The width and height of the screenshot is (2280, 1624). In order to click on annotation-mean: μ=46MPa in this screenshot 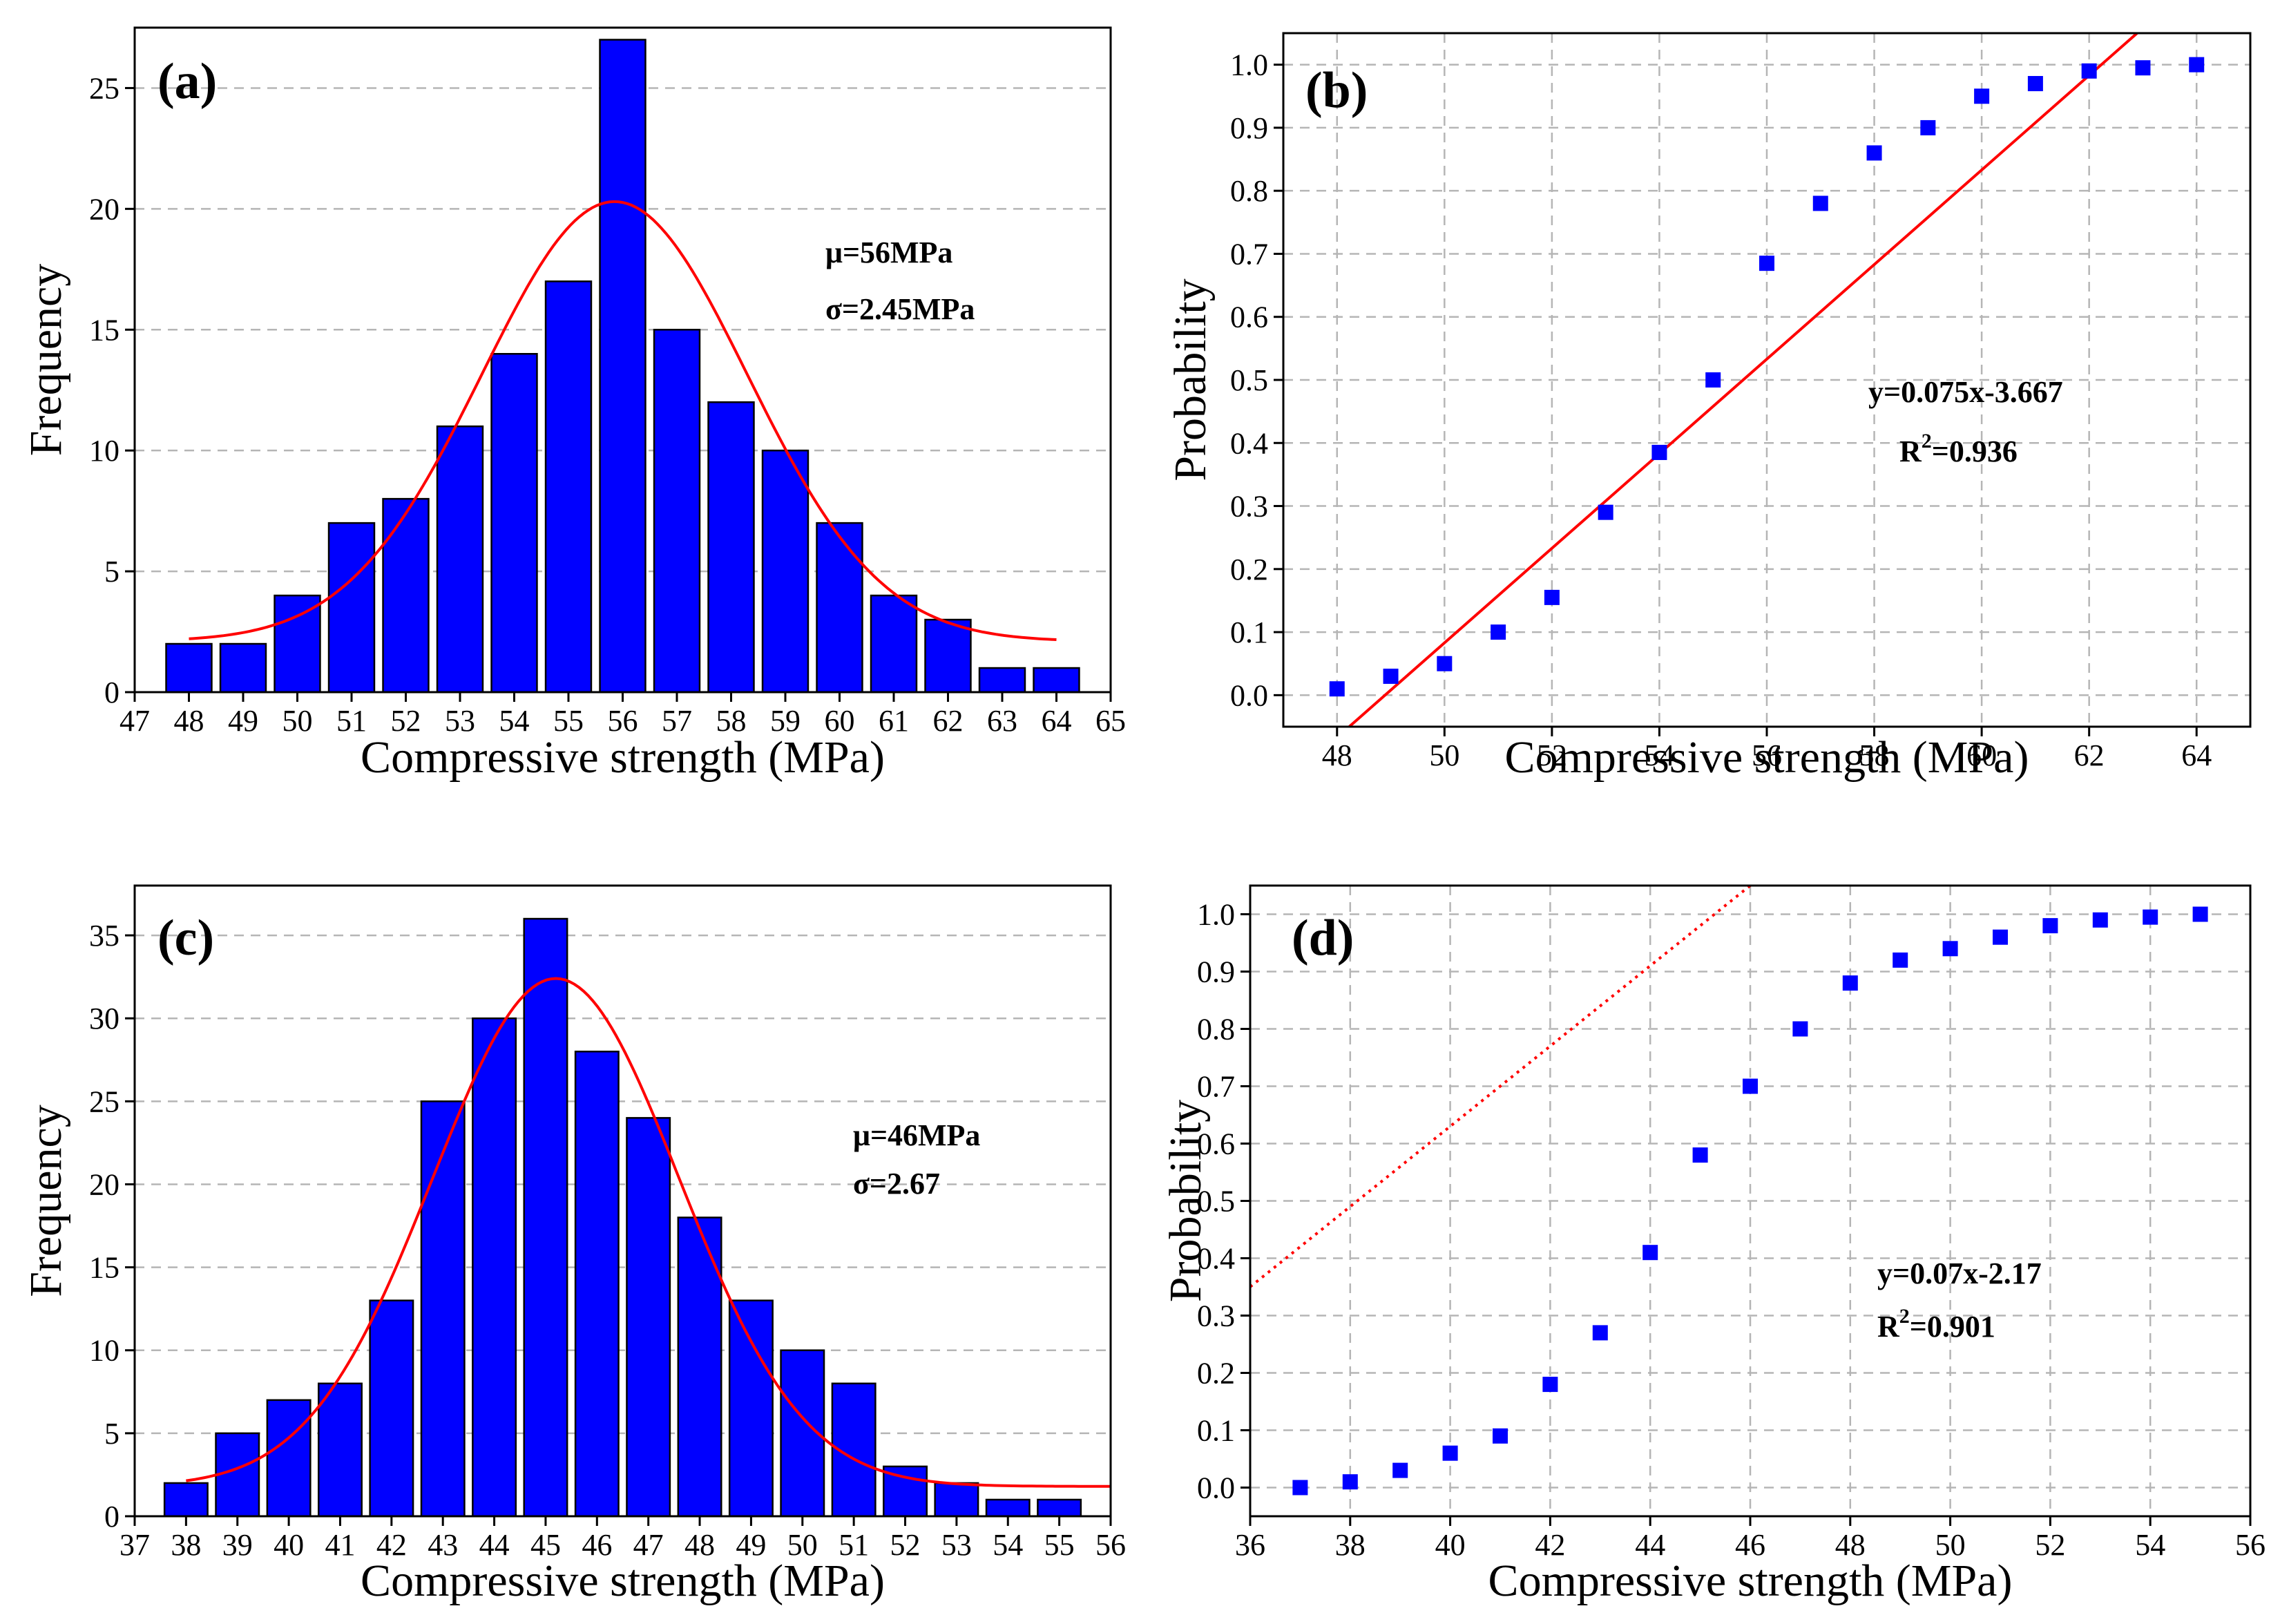, I will do `click(916, 1135)`.